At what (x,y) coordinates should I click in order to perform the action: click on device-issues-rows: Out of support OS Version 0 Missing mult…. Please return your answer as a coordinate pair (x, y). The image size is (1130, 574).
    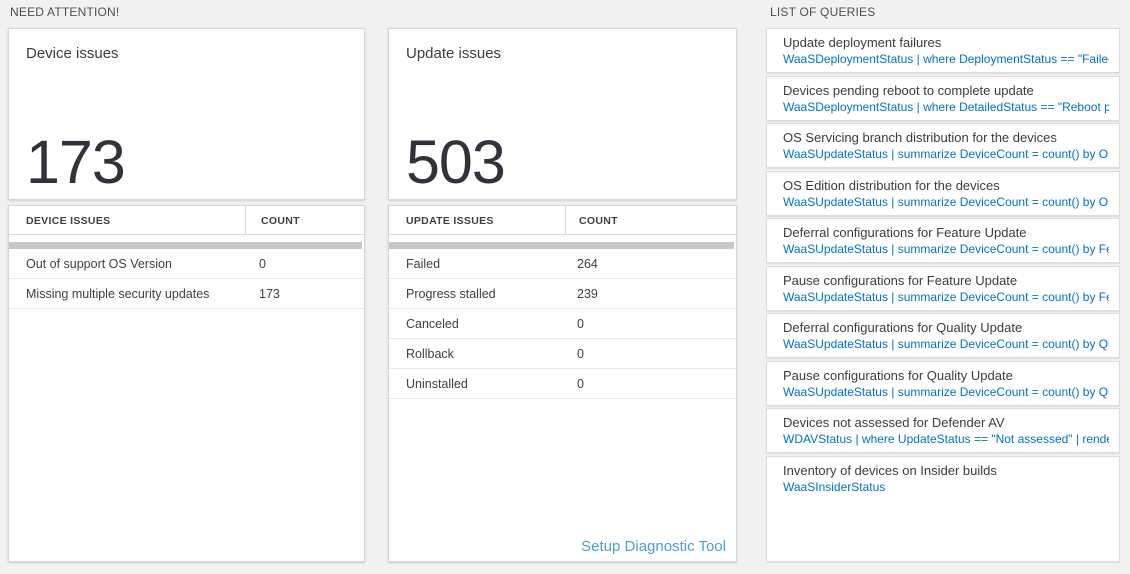
    Looking at the image, I should click on (186, 279).